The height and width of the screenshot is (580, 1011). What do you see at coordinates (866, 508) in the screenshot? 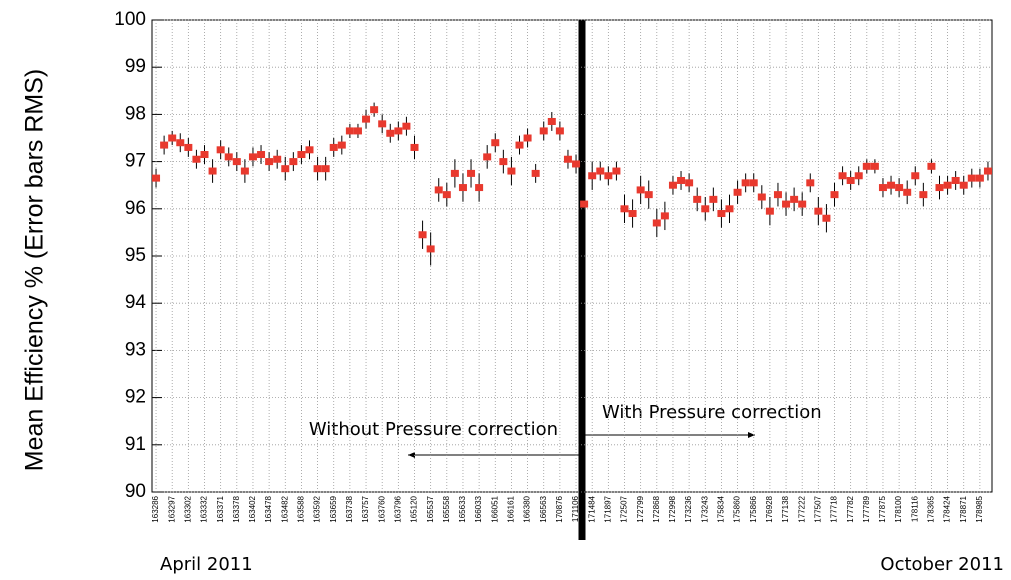
I see `x-tick-label: 177789` at bounding box center [866, 508].